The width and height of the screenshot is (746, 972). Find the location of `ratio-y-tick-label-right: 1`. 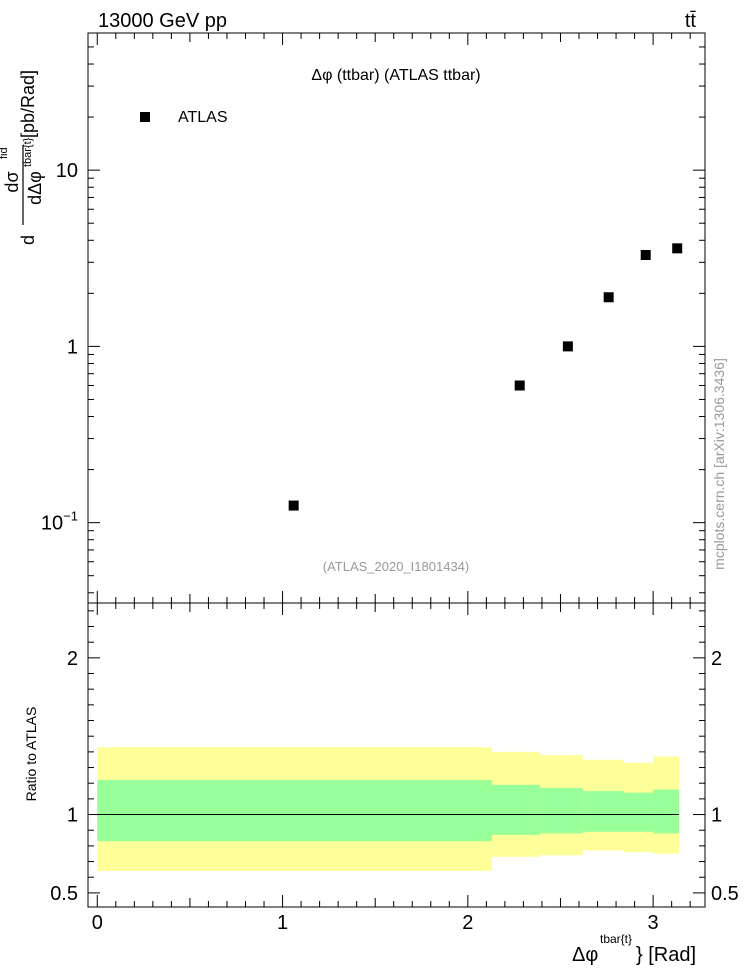

ratio-y-tick-label-right: 1 is located at coordinates (716, 816).